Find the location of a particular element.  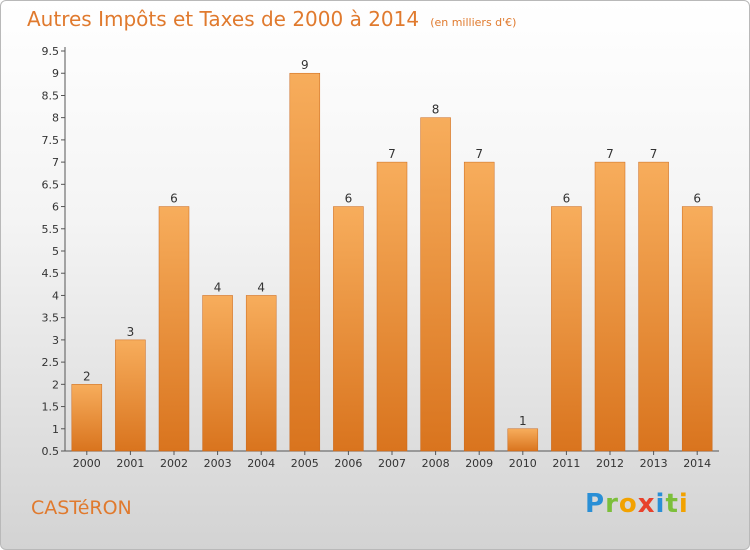

y-tick-label: 9.5 is located at coordinates (51, 51).